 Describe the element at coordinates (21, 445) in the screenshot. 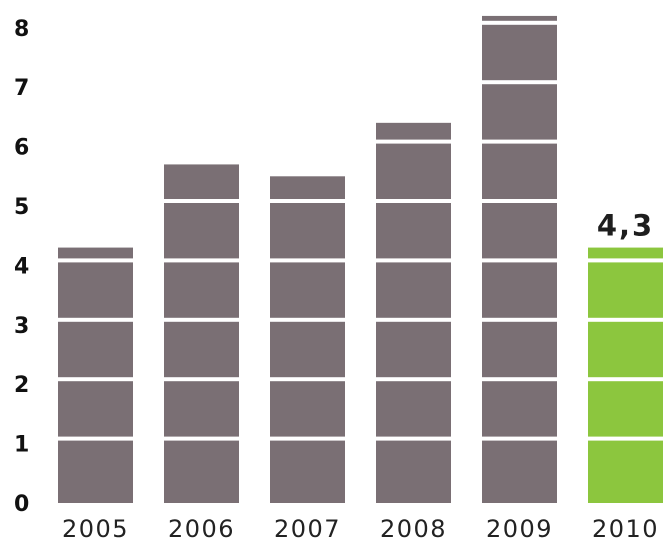

I see `y-tick-label: 1` at that location.